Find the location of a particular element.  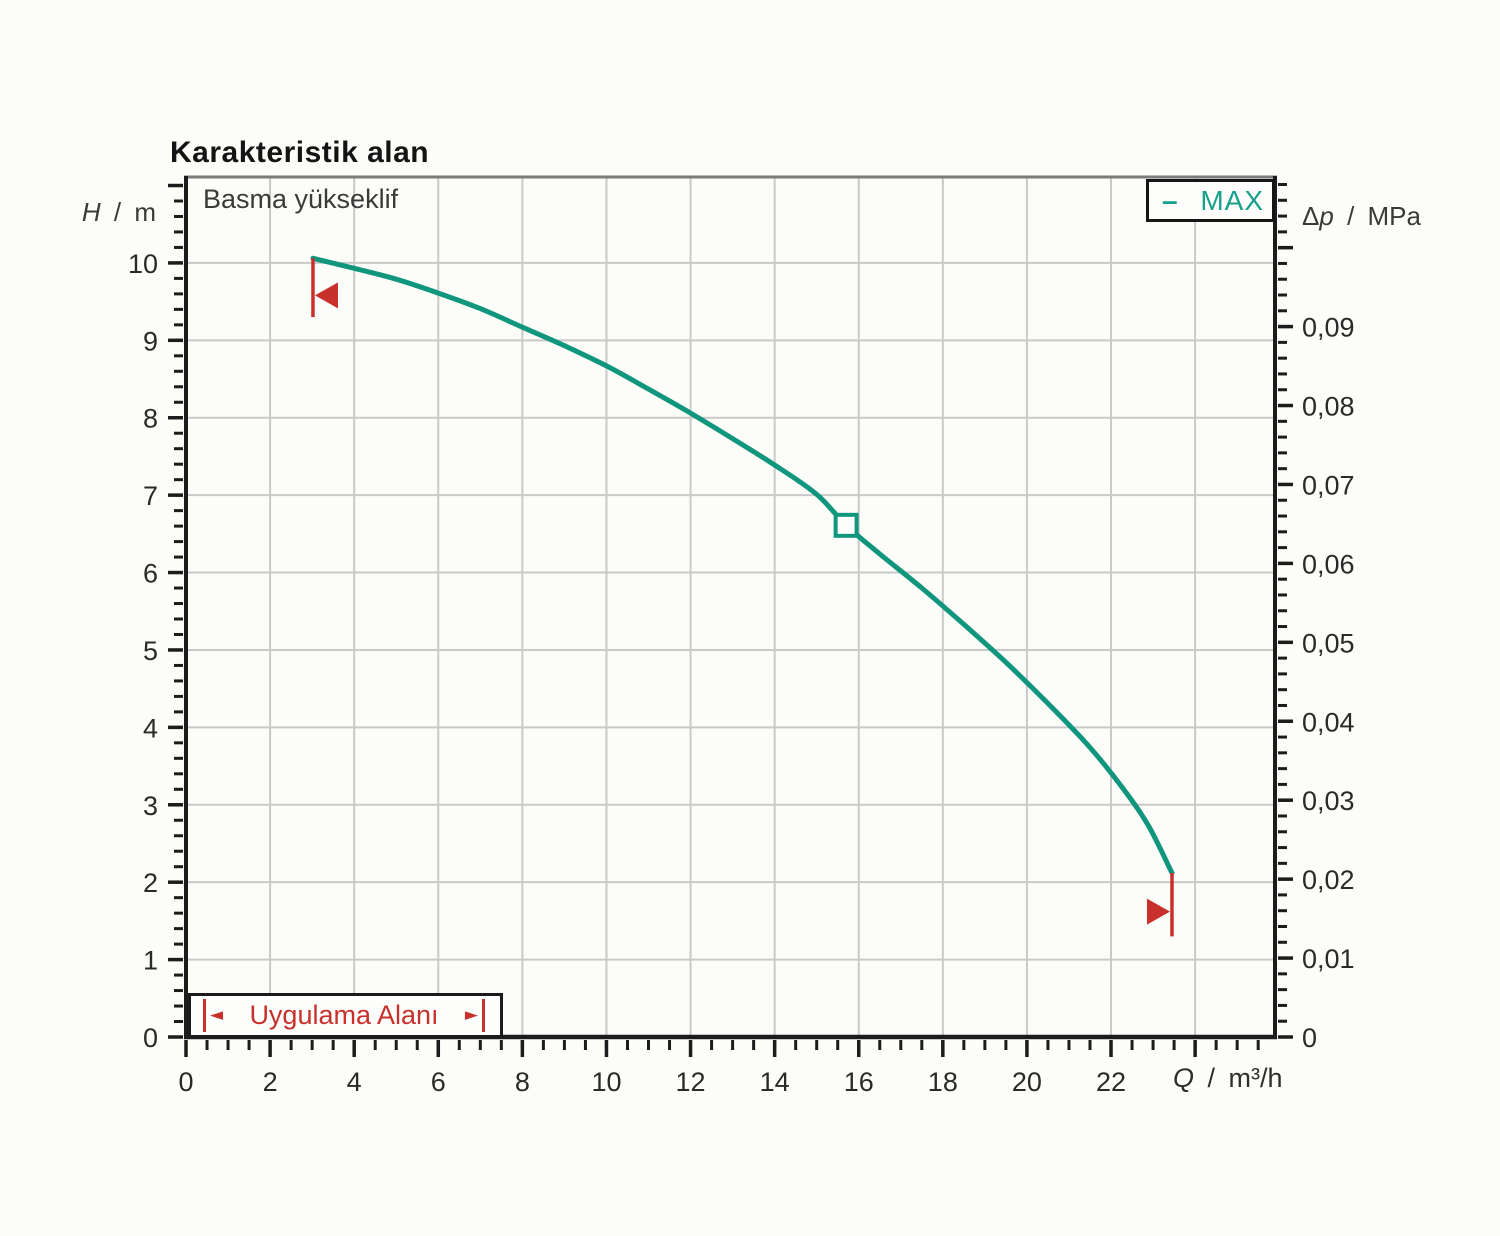

x-tick-labels: 0 2 4 6 8 10 12 14 16 18 20 22 is located at coordinates (652, 1082).